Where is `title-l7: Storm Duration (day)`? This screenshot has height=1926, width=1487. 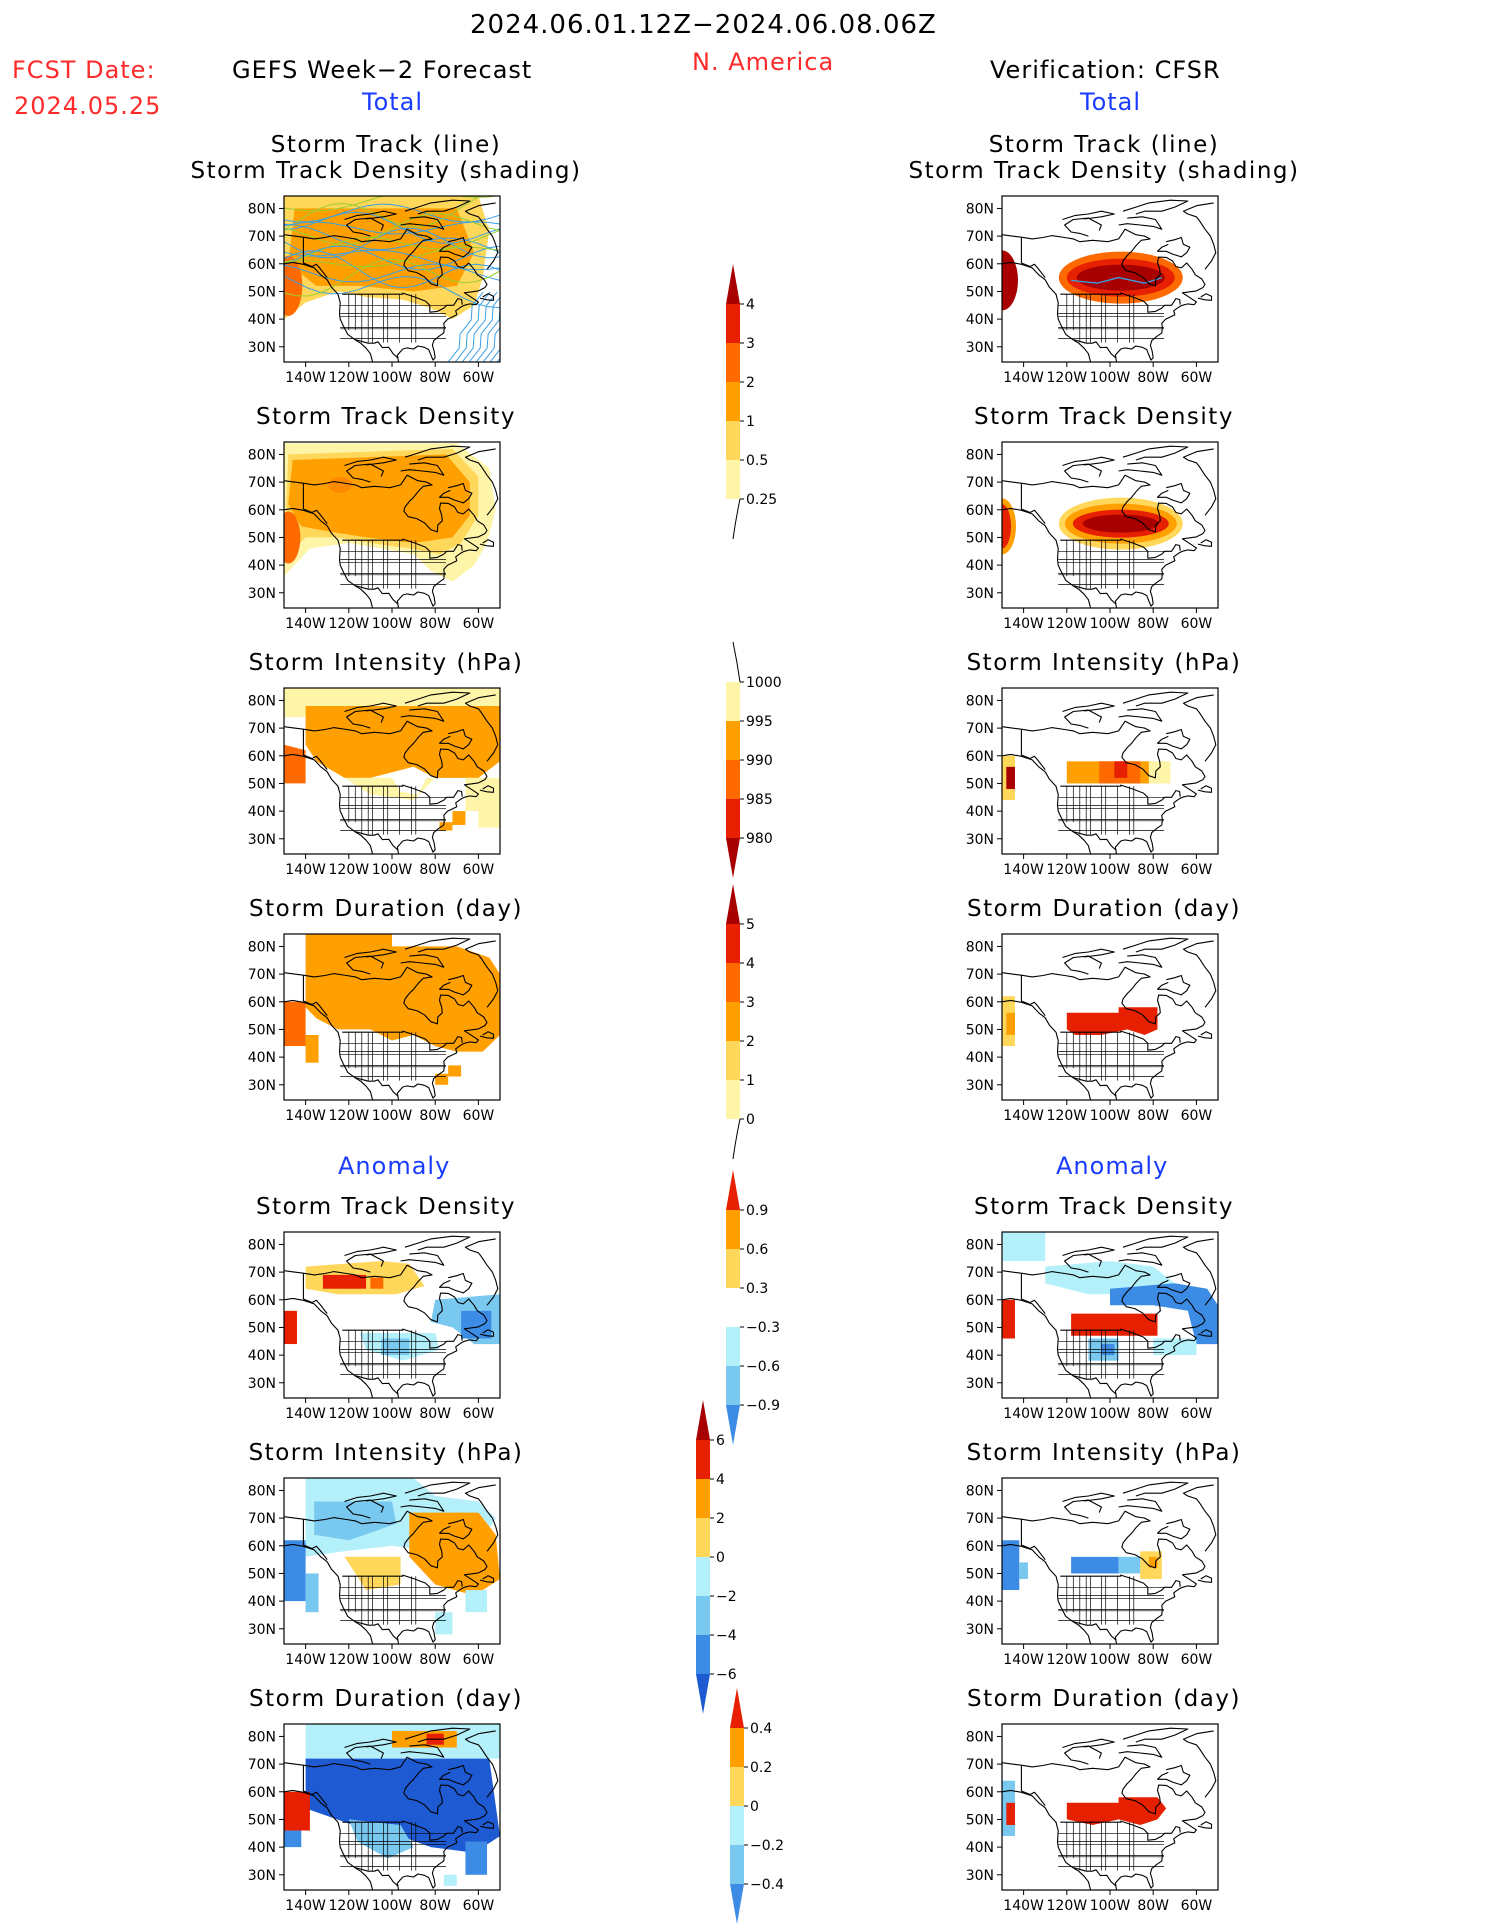 title-l7: Storm Duration (day) is located at coordinates (386, 1699).